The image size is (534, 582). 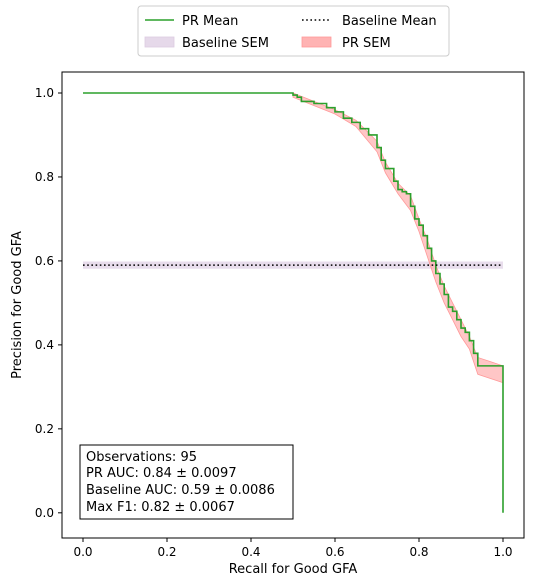 What do you see at coordinates (44, 345) in the screenshot?
I see `y-tick-label: 0.4` at bounding box center [44, 345].